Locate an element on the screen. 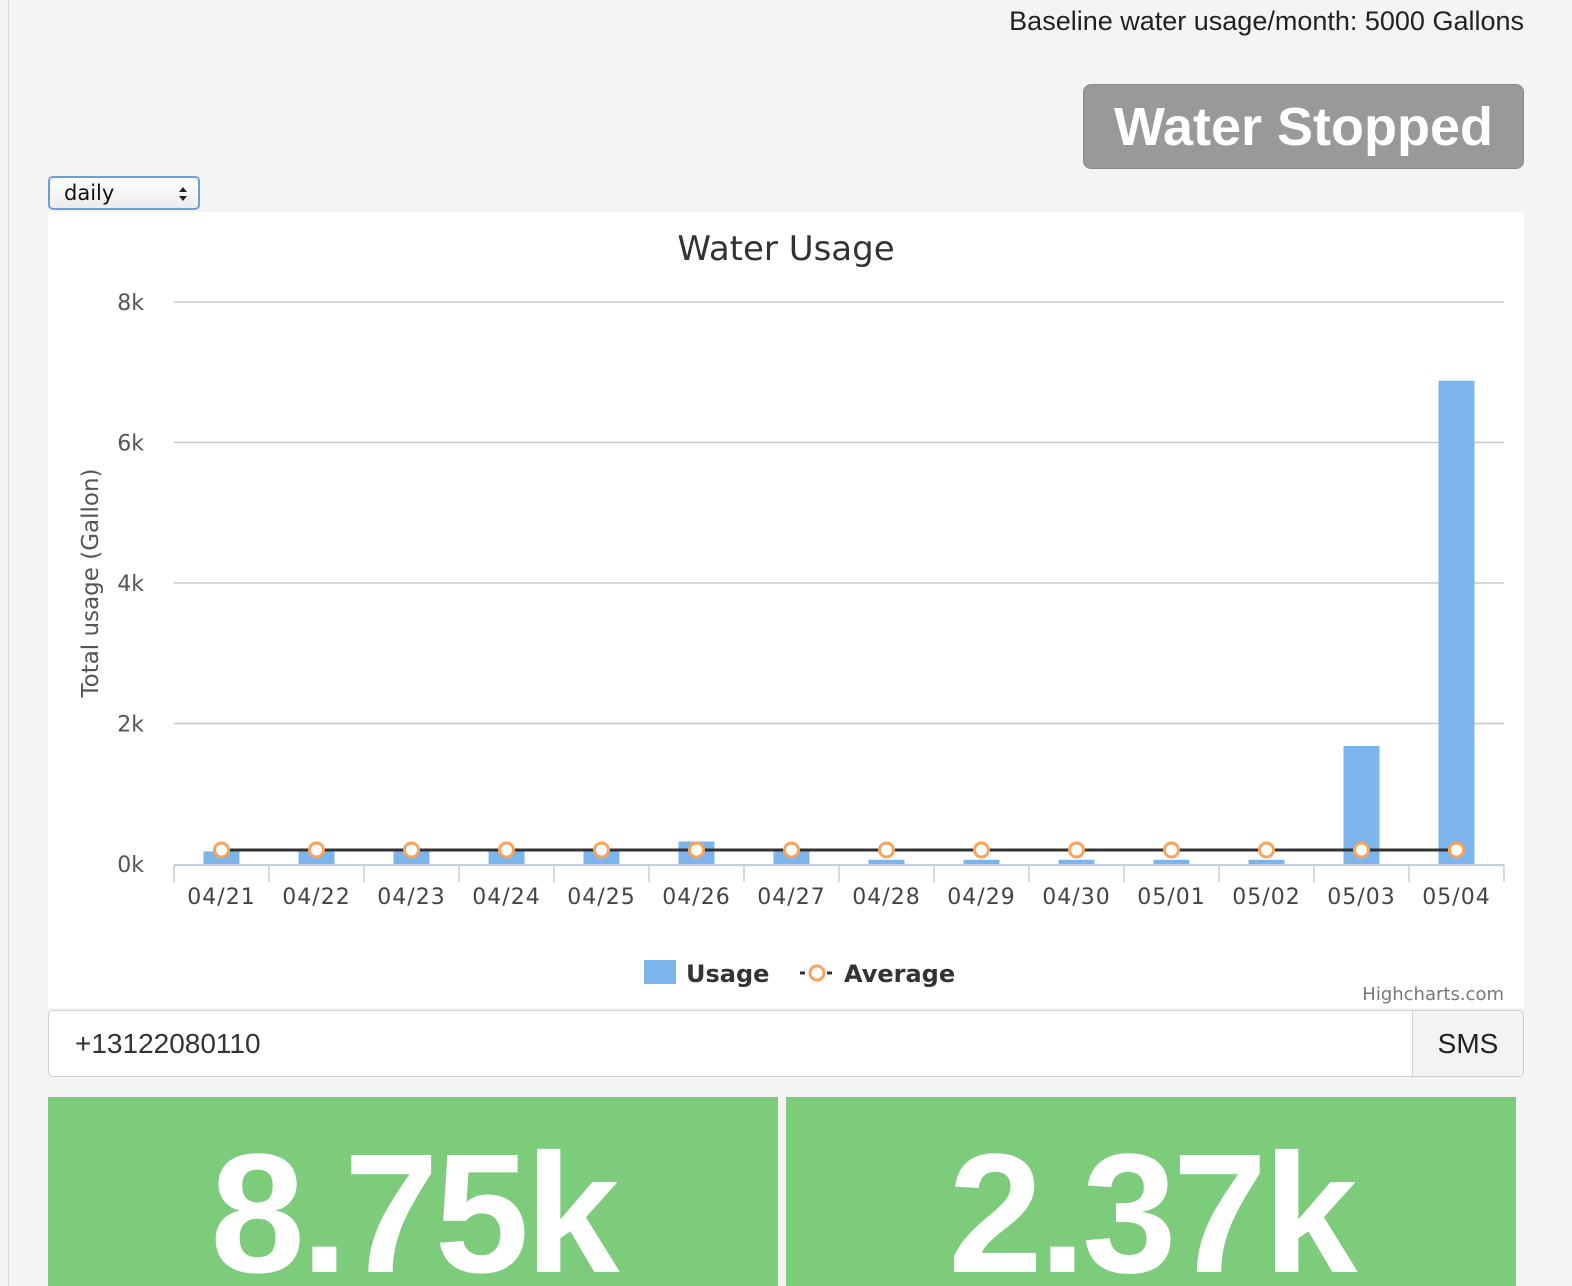  legend-average-label: Average is located at coordinates (899, 974).